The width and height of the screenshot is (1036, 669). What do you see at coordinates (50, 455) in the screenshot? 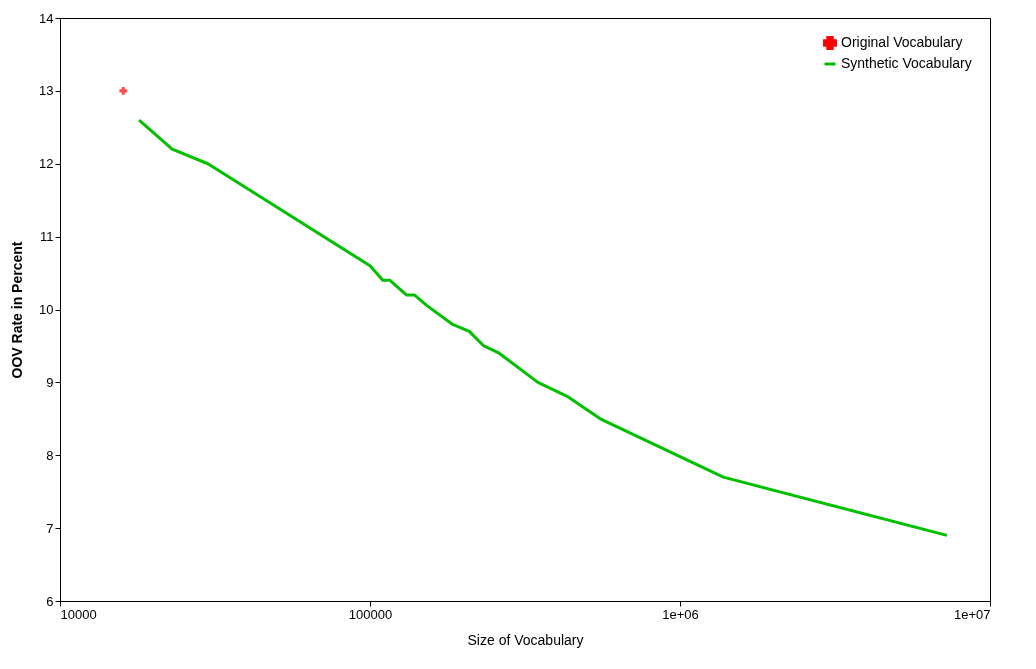
I see `y-tick-label: 8` at bounding box center [50, 455].